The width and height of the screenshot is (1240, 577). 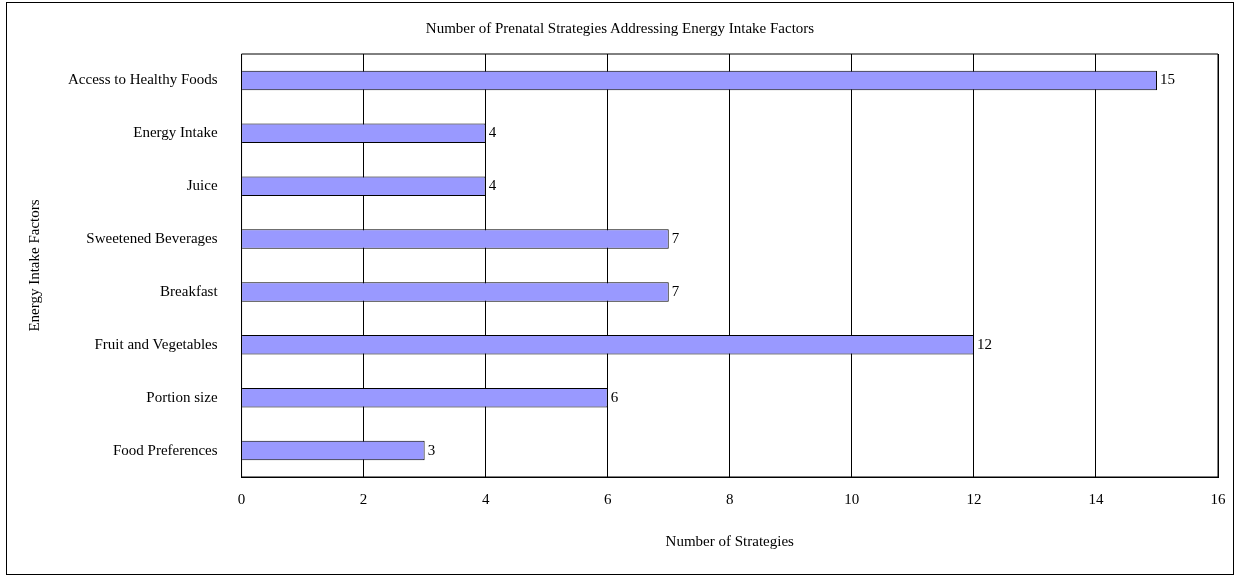 I want to click on y-tick-label: Fruit and Vegetables, so click(x=156, y=343).